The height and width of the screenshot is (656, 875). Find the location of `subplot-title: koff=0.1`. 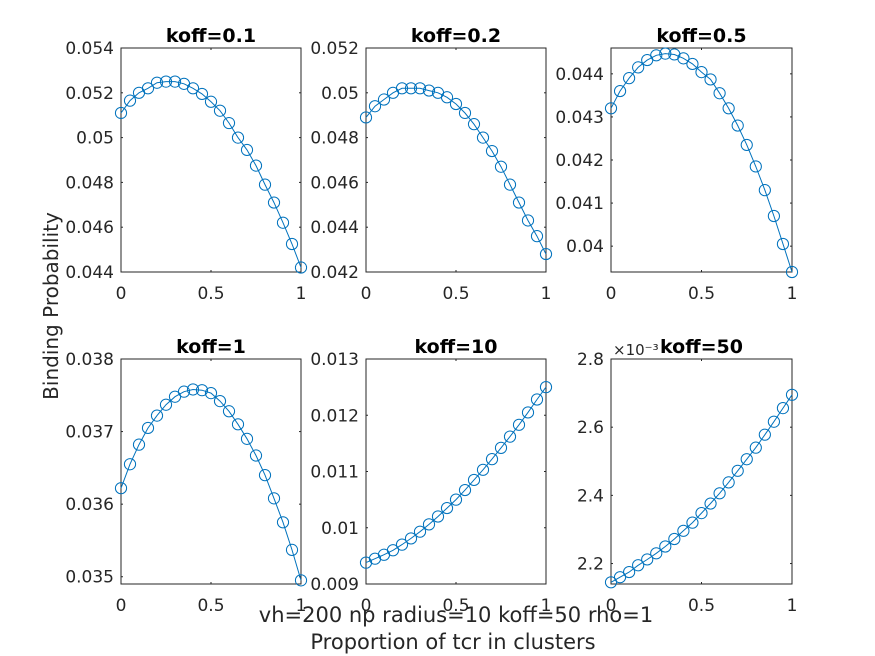

subplot-title: koff=0.1 is located at coordinates (211, 36).